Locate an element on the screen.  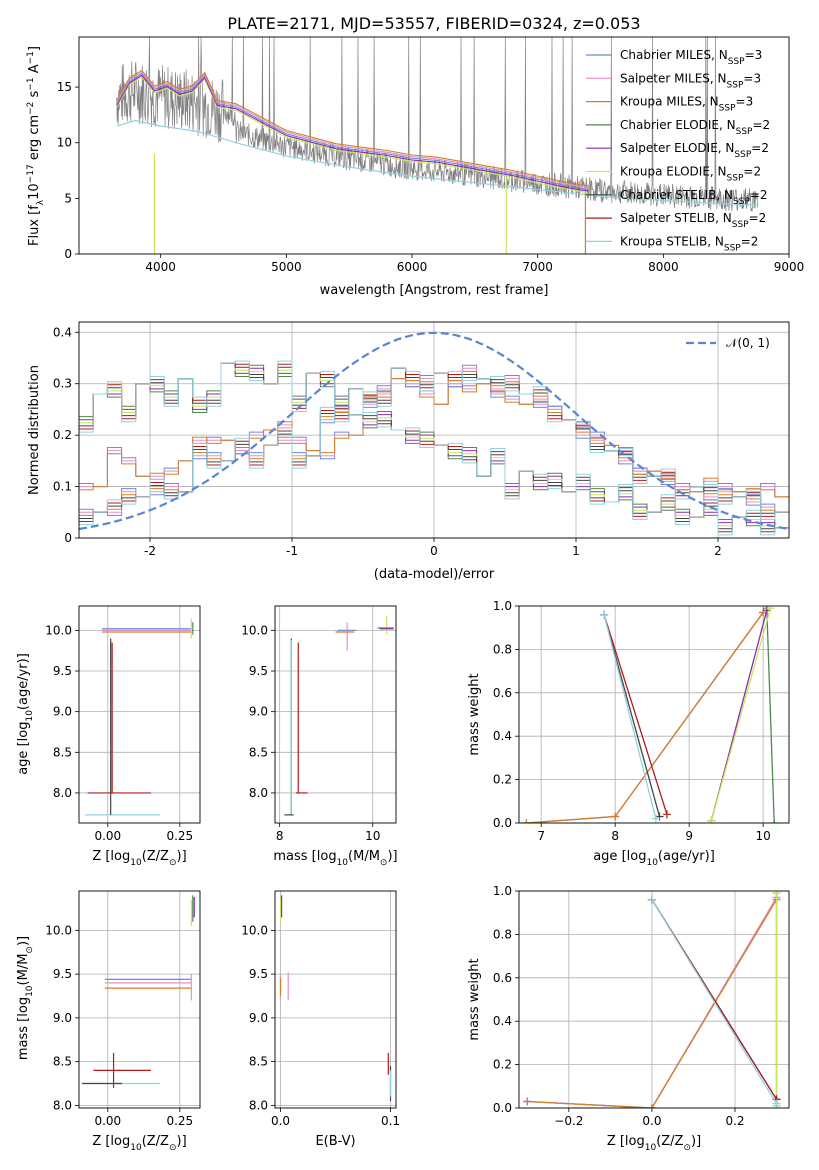
y-tick-label: 1.0 is located at coordinates (502, 891).